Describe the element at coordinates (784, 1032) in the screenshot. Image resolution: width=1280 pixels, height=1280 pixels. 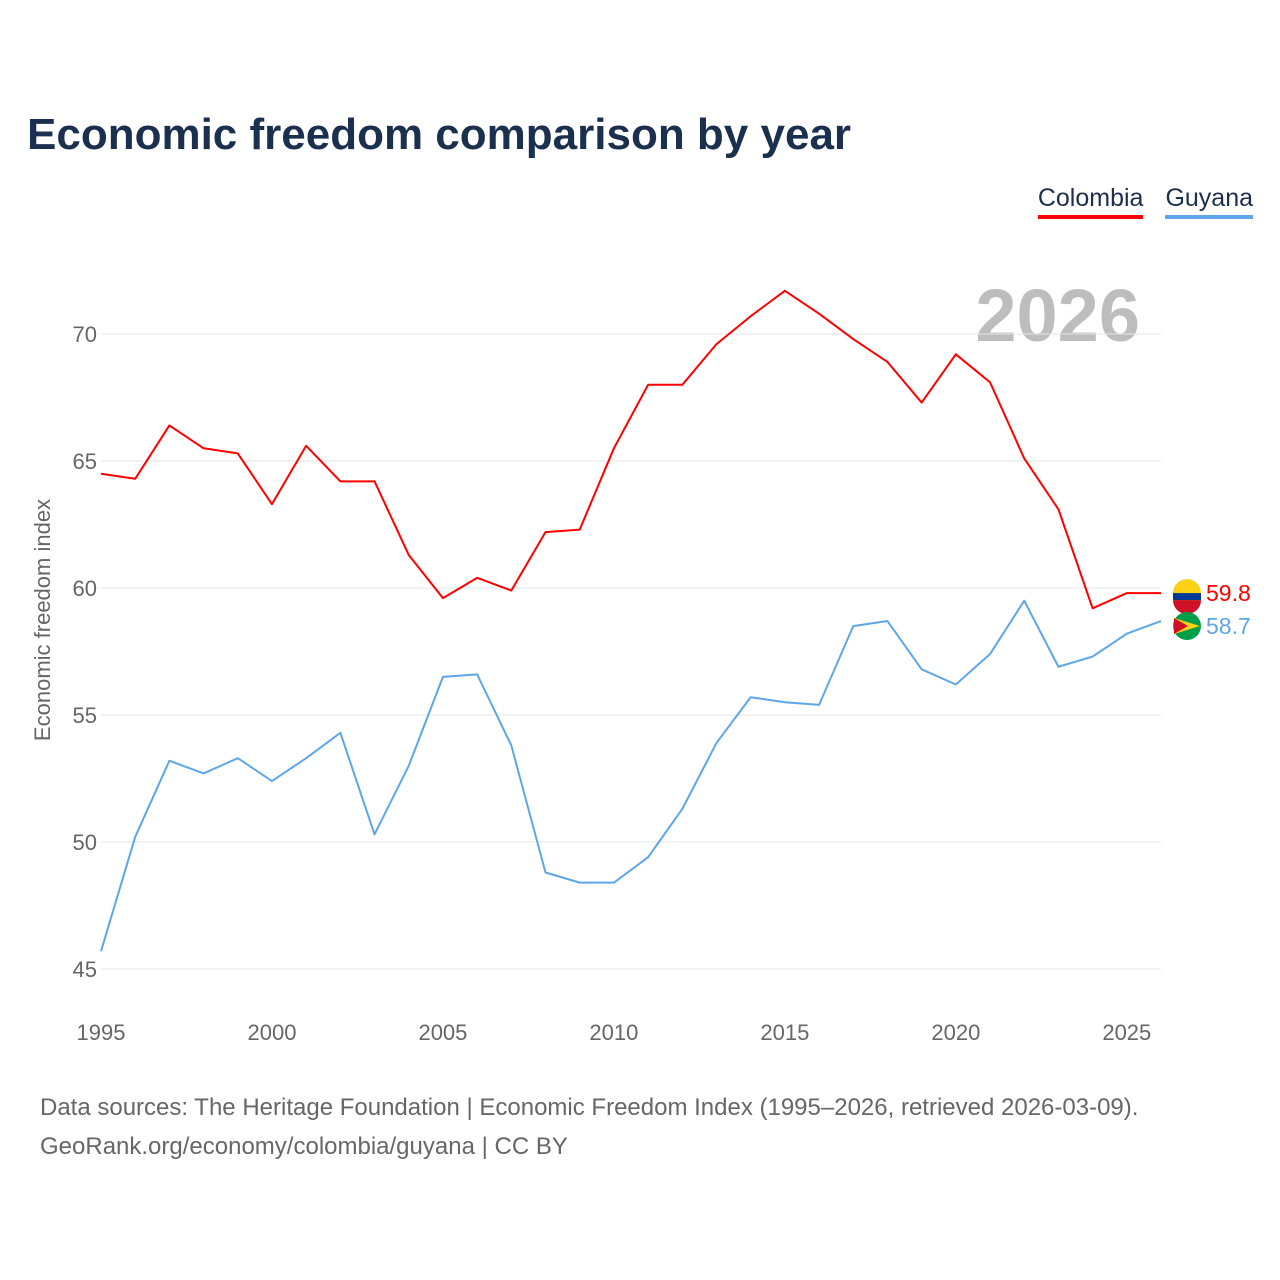
I see `x-tick-label: 2015` at that location.